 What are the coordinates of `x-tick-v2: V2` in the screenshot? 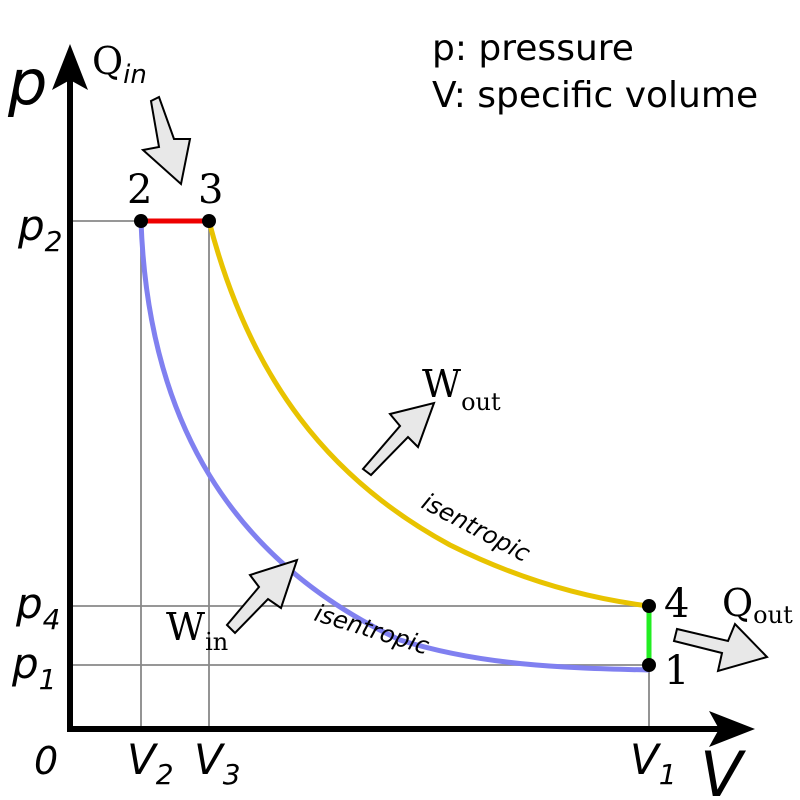 It's located at (150, 763).